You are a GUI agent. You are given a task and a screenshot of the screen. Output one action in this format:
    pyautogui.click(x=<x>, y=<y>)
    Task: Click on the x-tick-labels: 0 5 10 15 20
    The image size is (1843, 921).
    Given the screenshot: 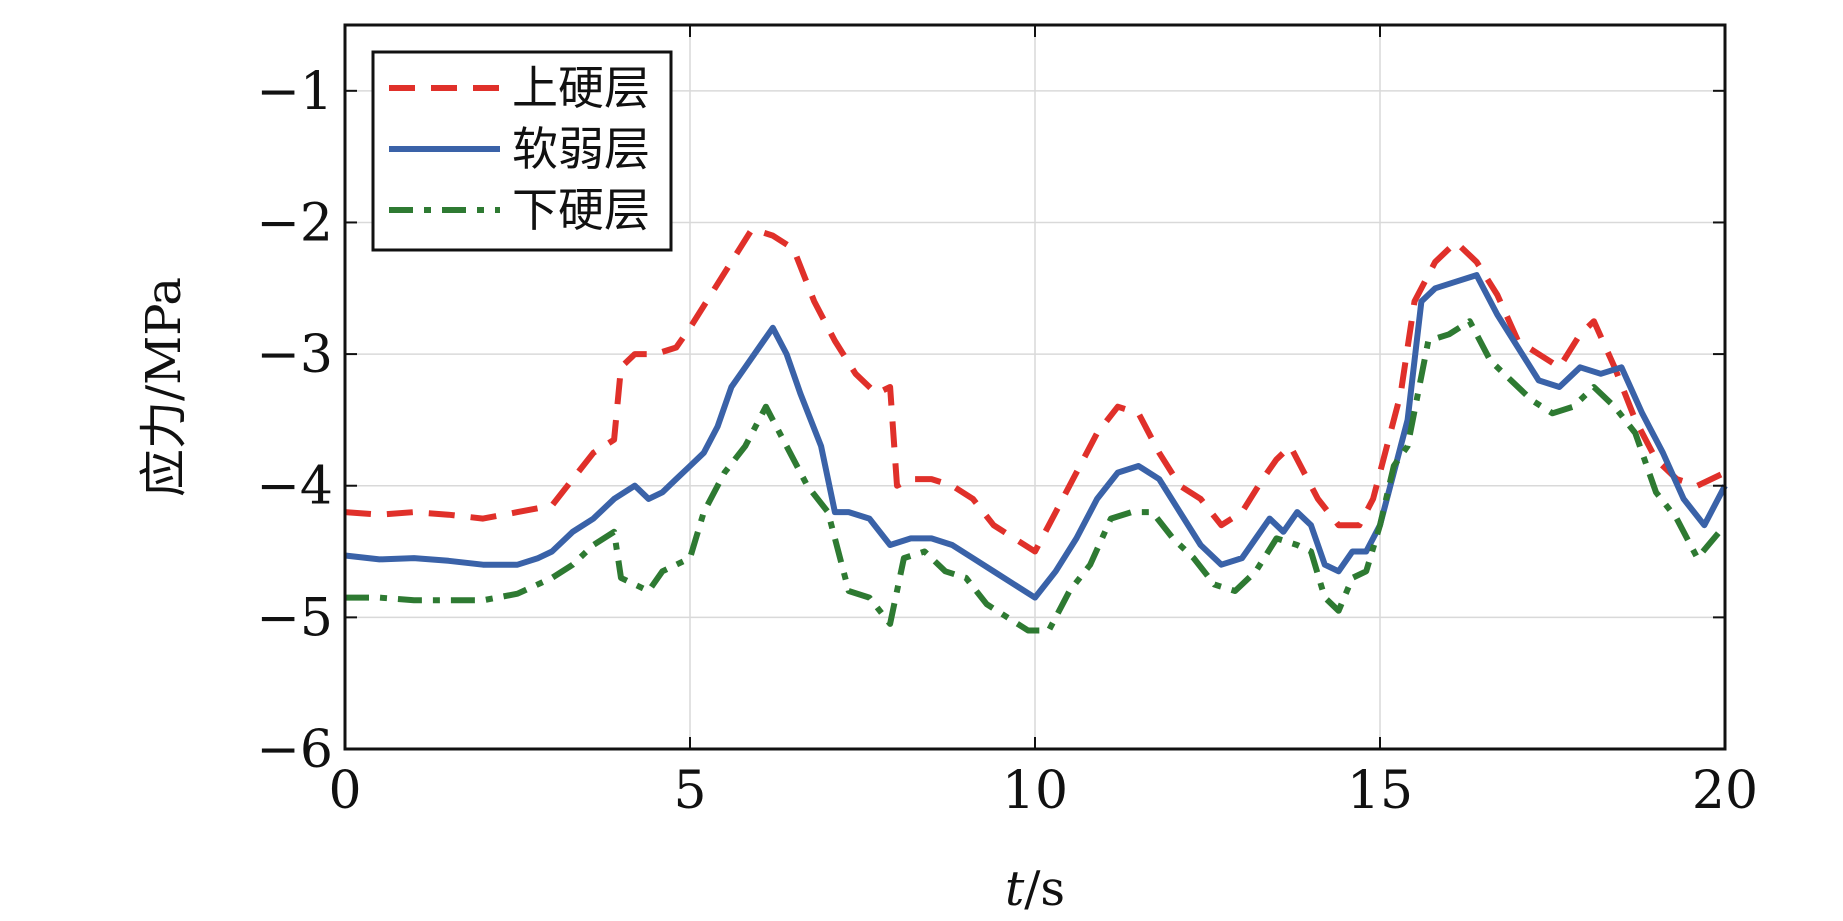 What is the action you would take?
    pyautogui.click(x=1043, y=791)
    